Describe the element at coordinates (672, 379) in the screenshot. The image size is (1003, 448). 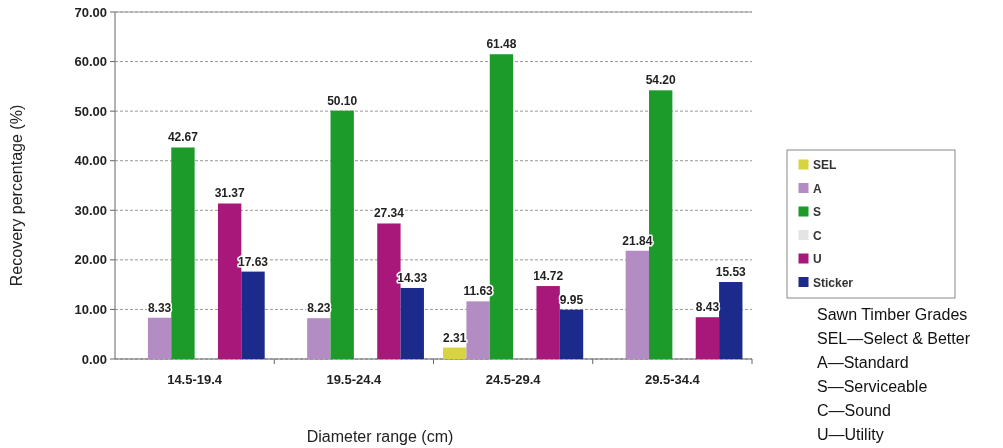
I see `x-tick-label: 29.5-34.4` at that location.